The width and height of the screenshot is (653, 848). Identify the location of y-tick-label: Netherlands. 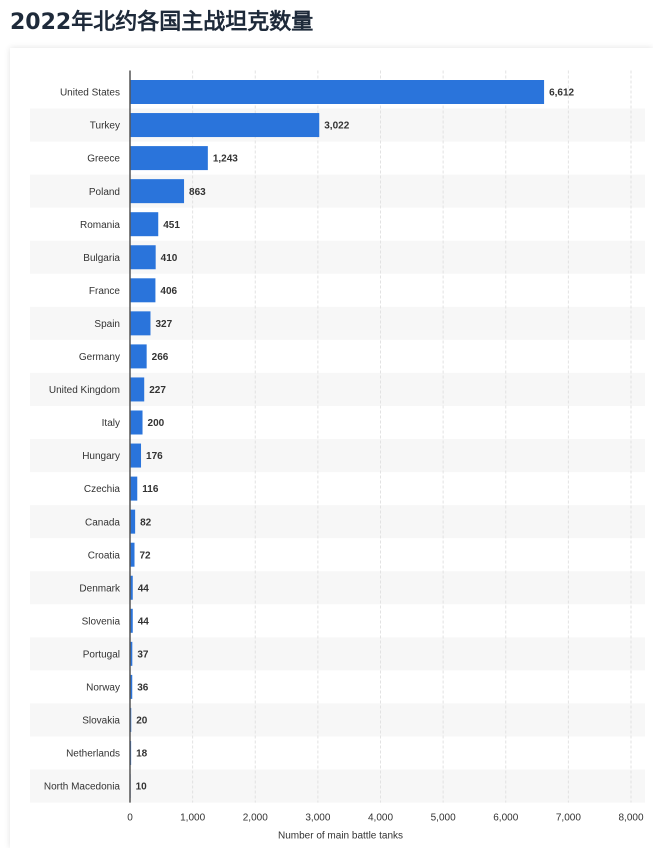
(93, 754).